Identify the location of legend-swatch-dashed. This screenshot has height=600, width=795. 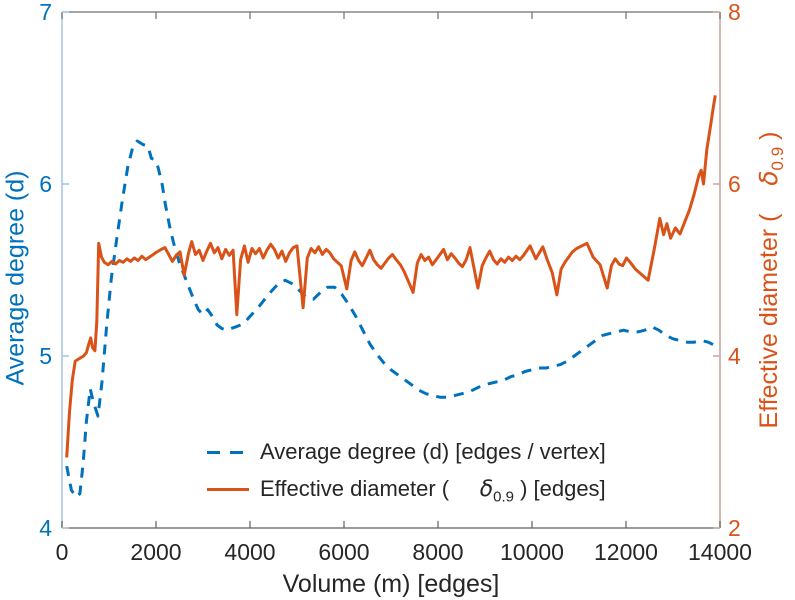
(228, 452).